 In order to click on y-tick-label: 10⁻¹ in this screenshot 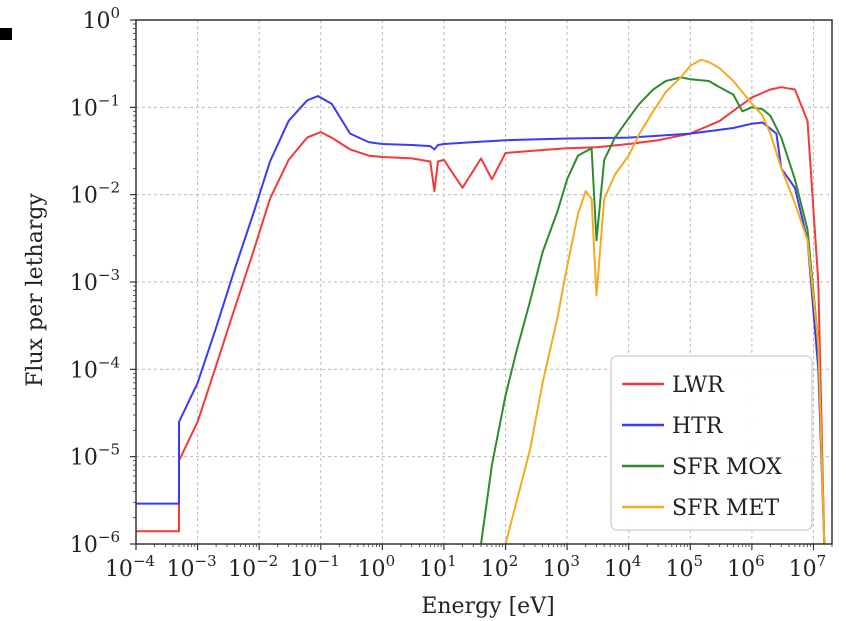, I will do `click(95, 106)`.